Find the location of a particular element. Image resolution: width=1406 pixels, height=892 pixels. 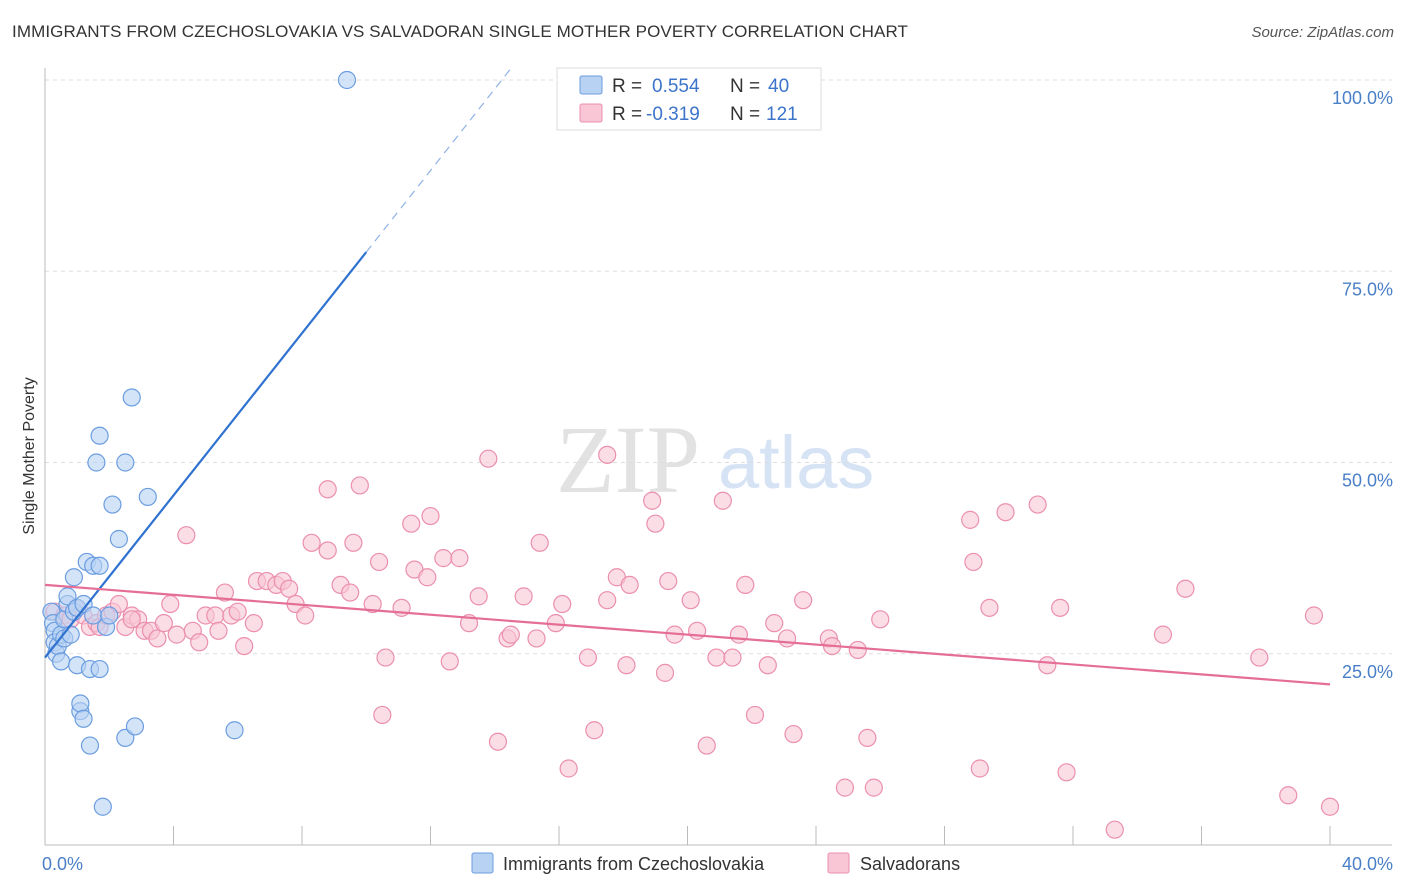

stats-legend: R = 0.554 N = 40 R = -0.319 N = 121 is located at coordinates (689, 99).